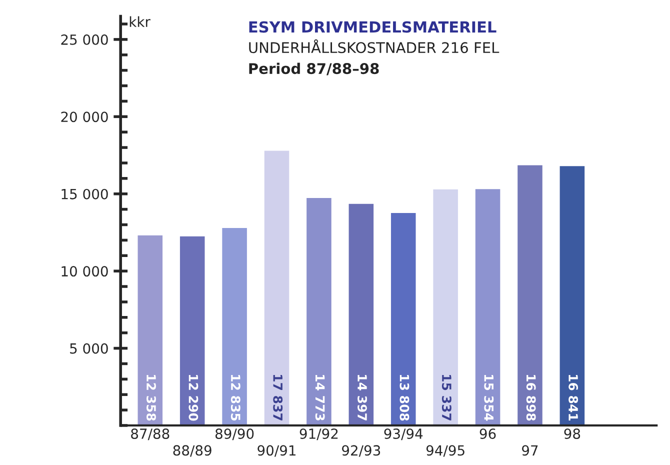 The width and height of the screenshot is (670, 465). I want to click on data-label: 15 354, so click(489, 397).